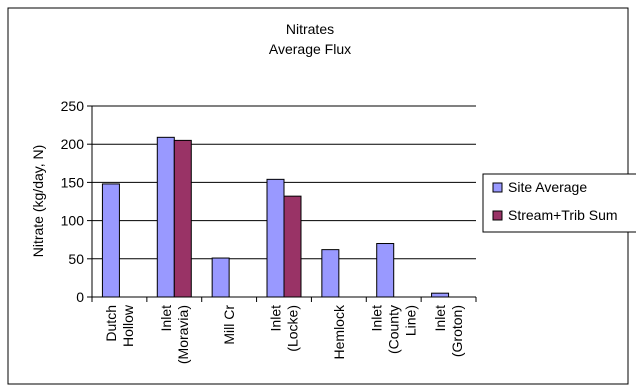  I want to click on y-tick-label: 150, so click(73, 182).